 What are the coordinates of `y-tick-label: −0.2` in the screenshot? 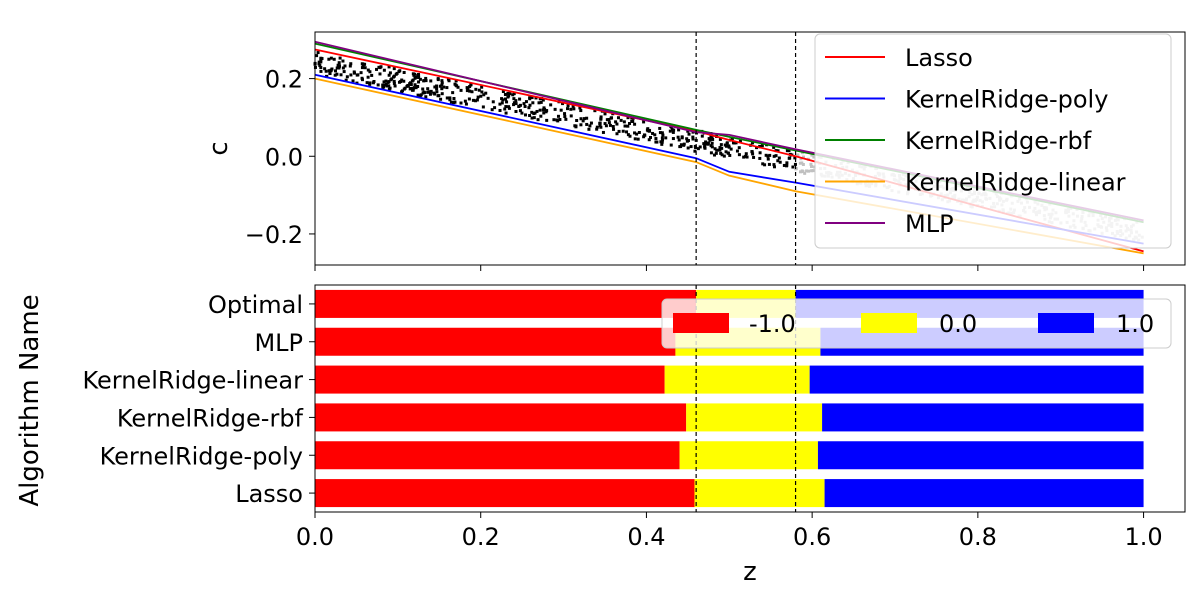 It's located at (274, 235).